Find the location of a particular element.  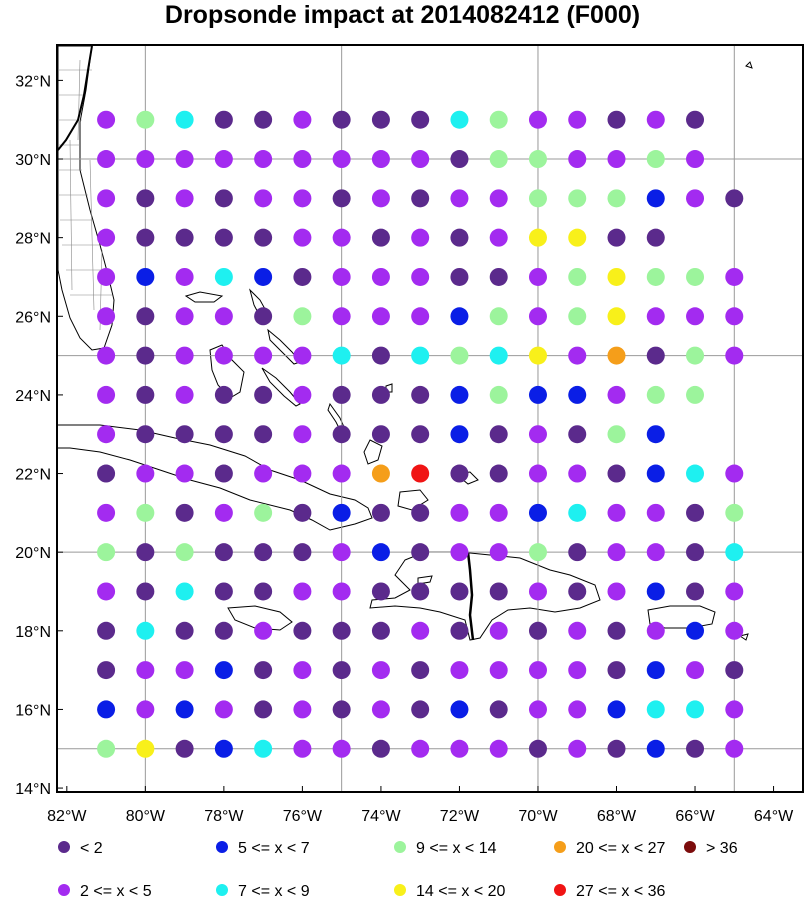

lon-tick-label: 68°W is located at coordinates (617, 816).